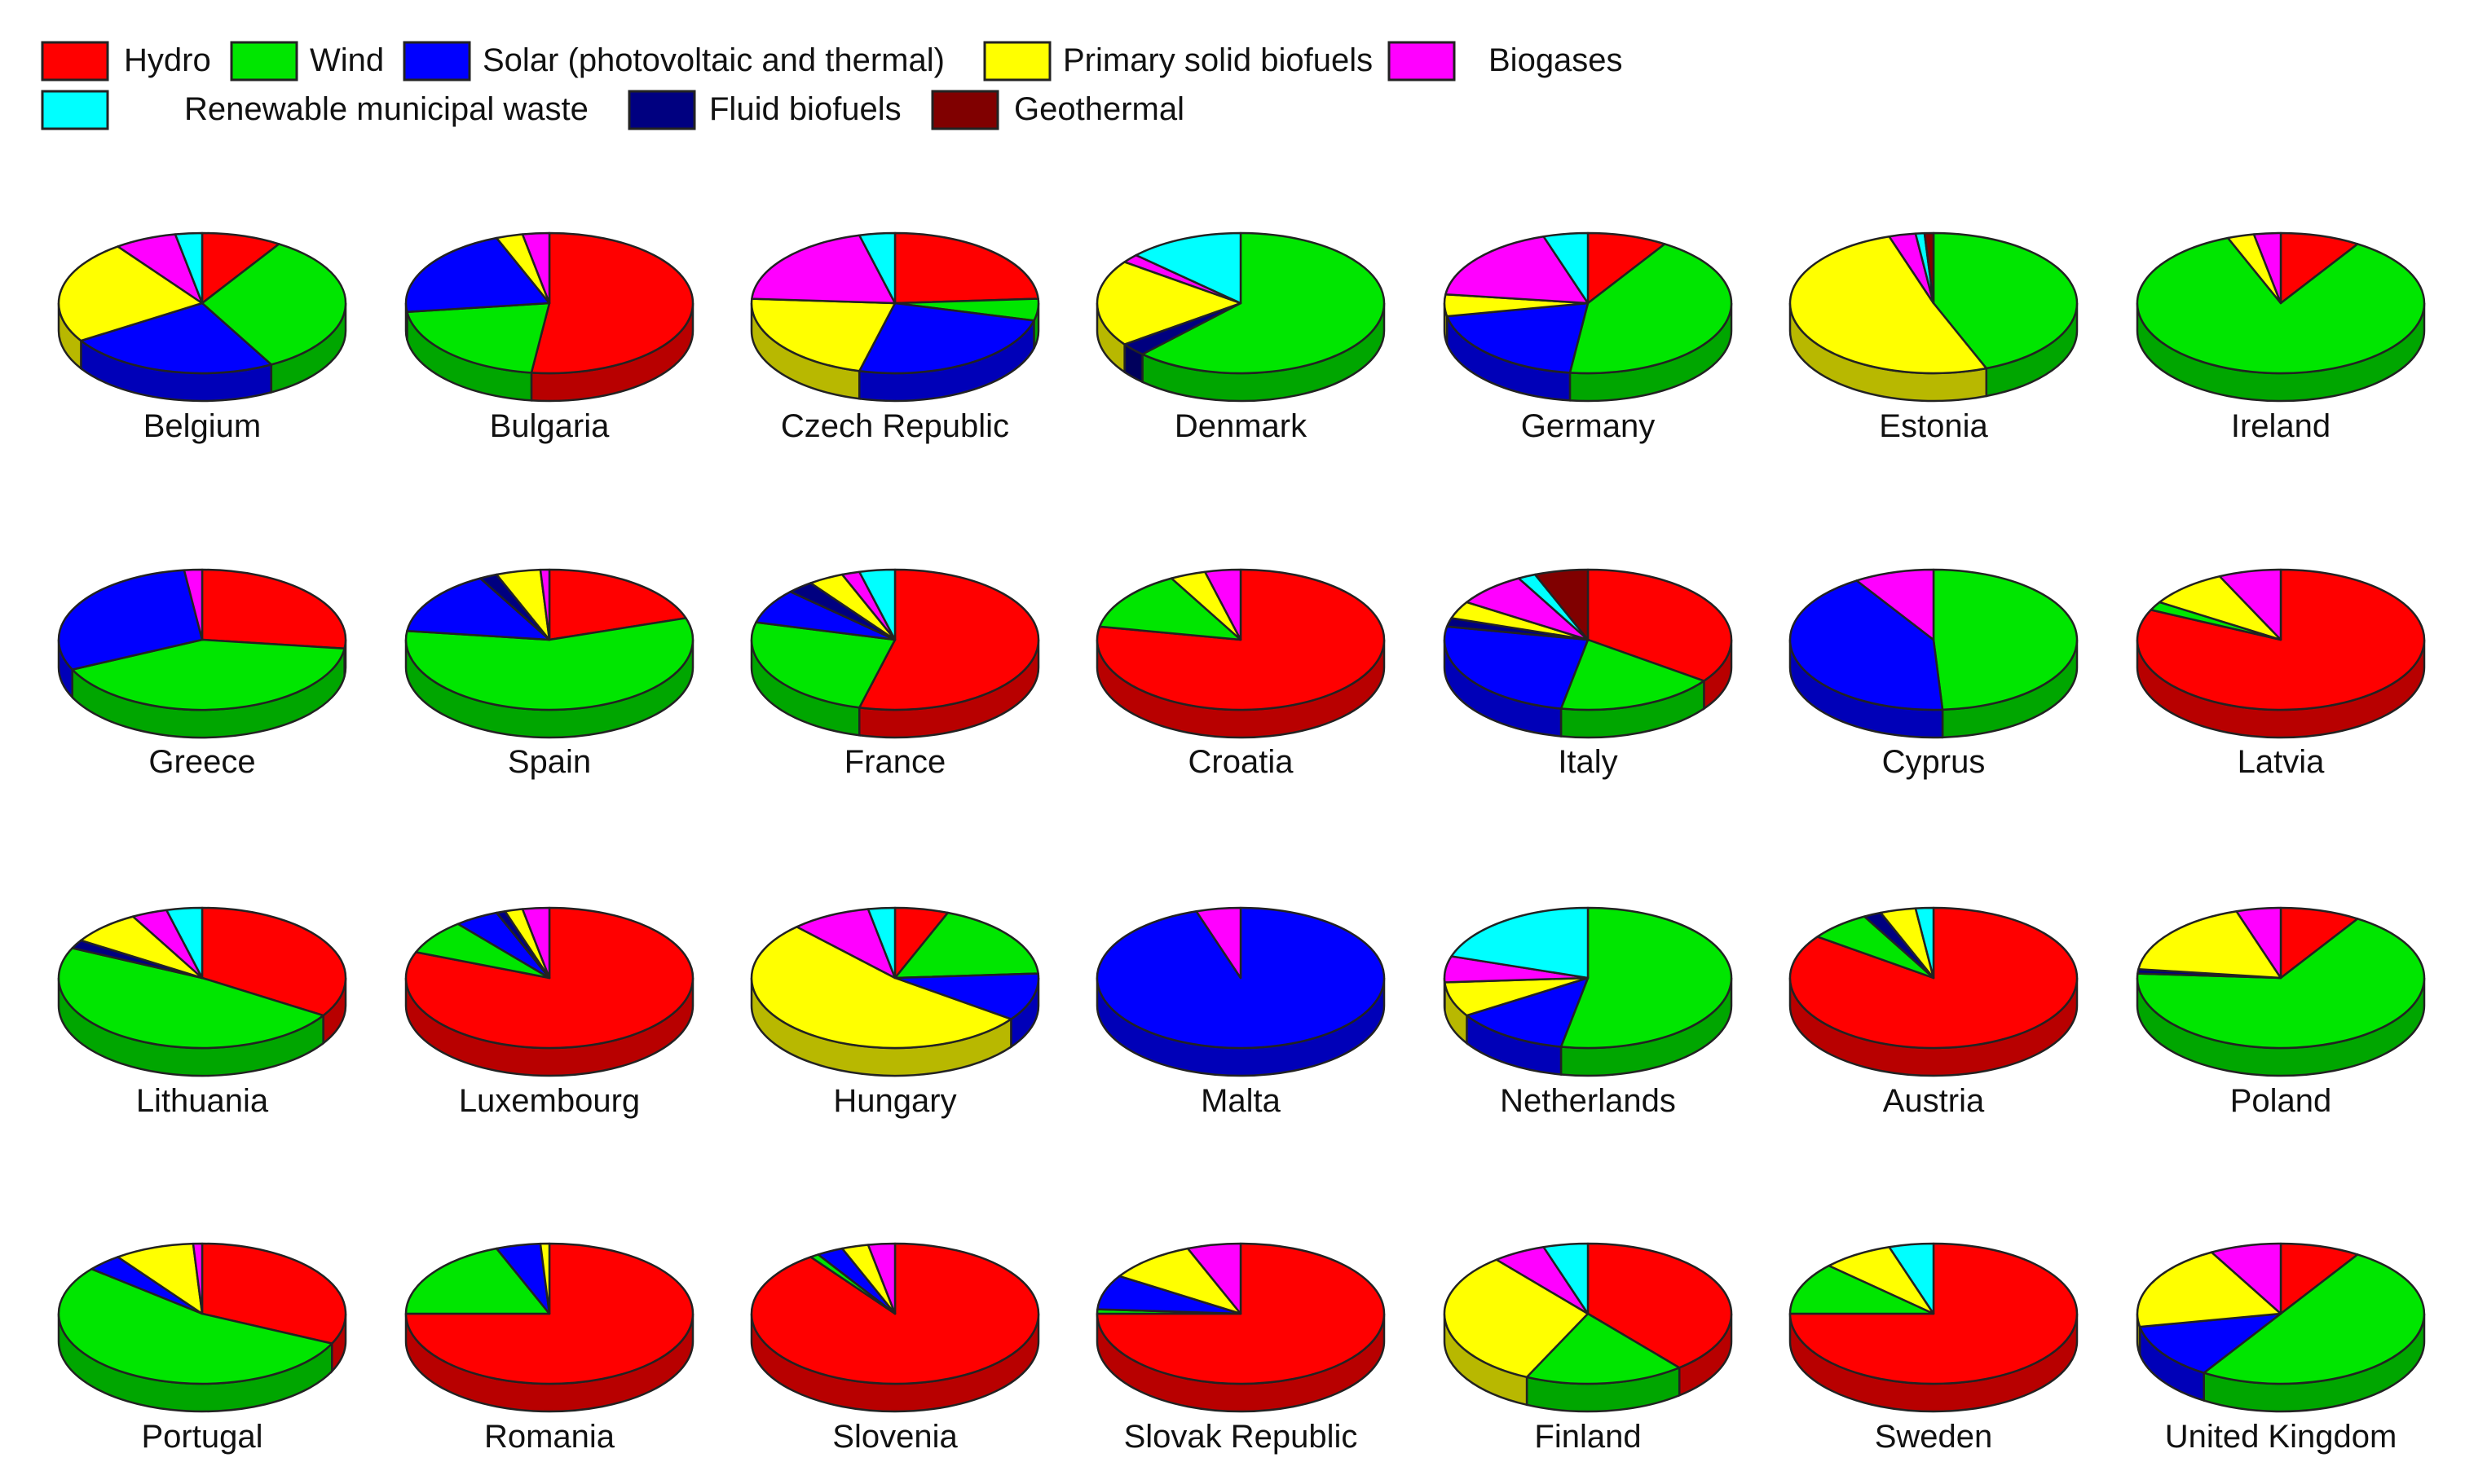 The image size is (2465, 1484). I want to click on pie-bulgaria: Bulgaria, so click(549, 337).